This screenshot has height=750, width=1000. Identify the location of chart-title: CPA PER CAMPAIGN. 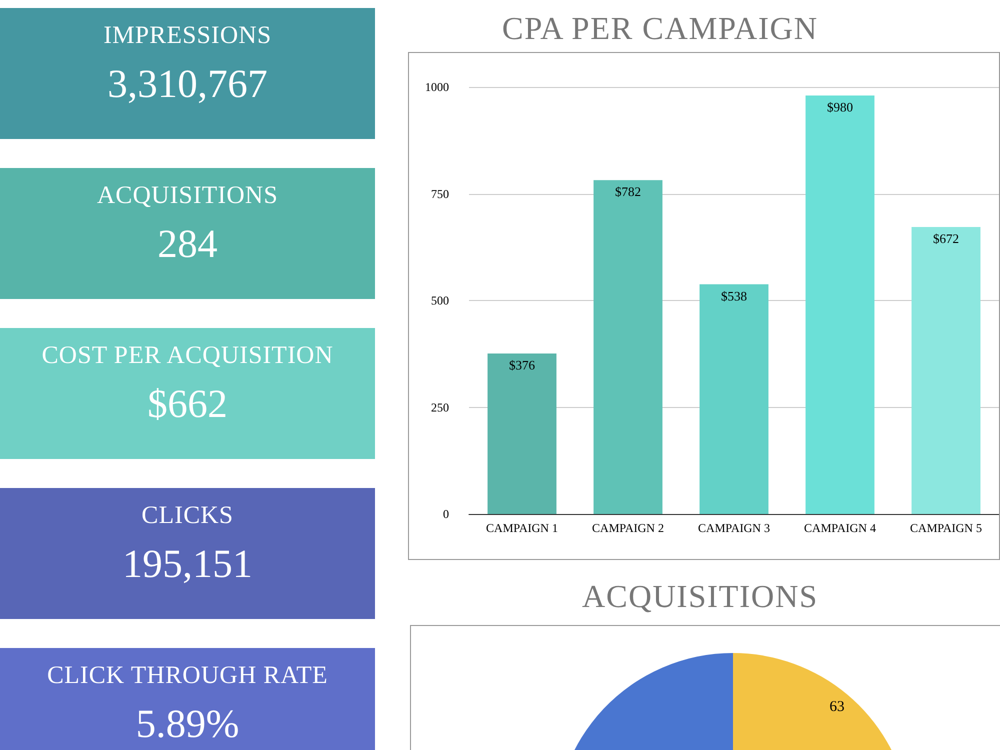
(660, 28).